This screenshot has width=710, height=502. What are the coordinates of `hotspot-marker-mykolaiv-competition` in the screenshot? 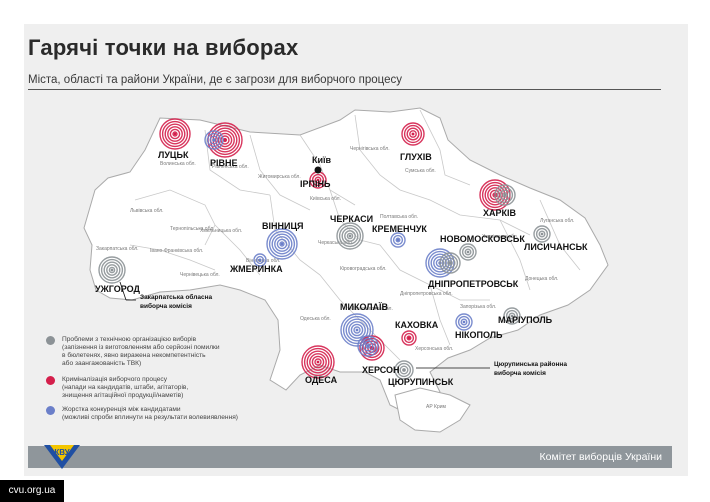 It's located at (357, 330).